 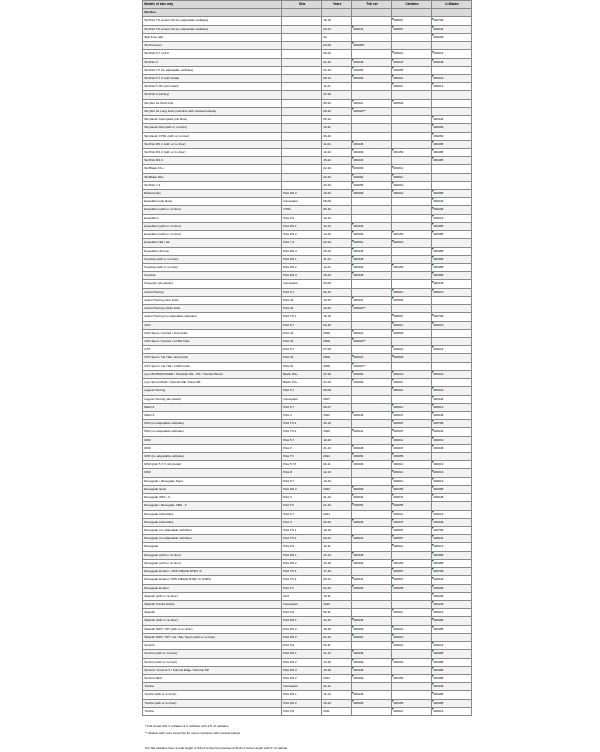 What do you see at coordinates (212, 440) in the screenshot?
I see `cell-model: MXZ` at bounding box center [212, 440].